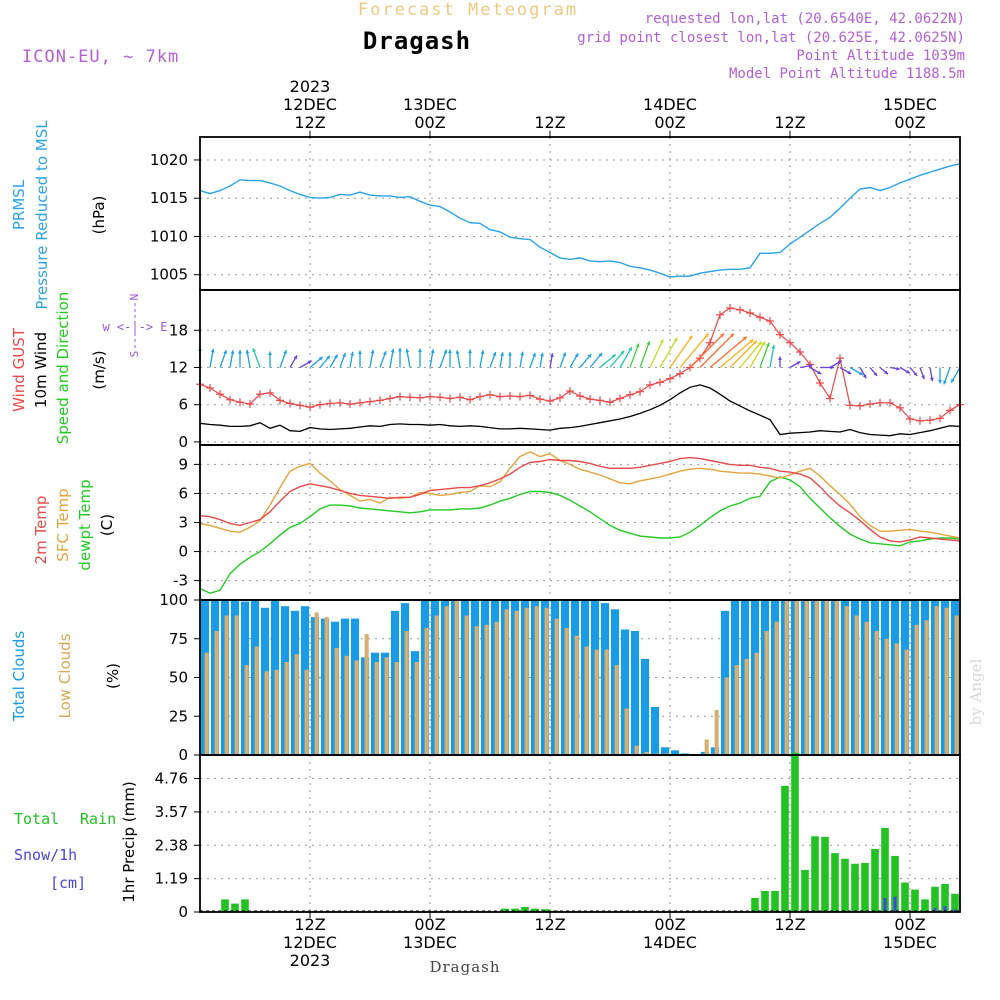  What do you see at coordinates (580, 535) in the screenshot?
I see `dewpoint-line` at bounding box center [580, 535].